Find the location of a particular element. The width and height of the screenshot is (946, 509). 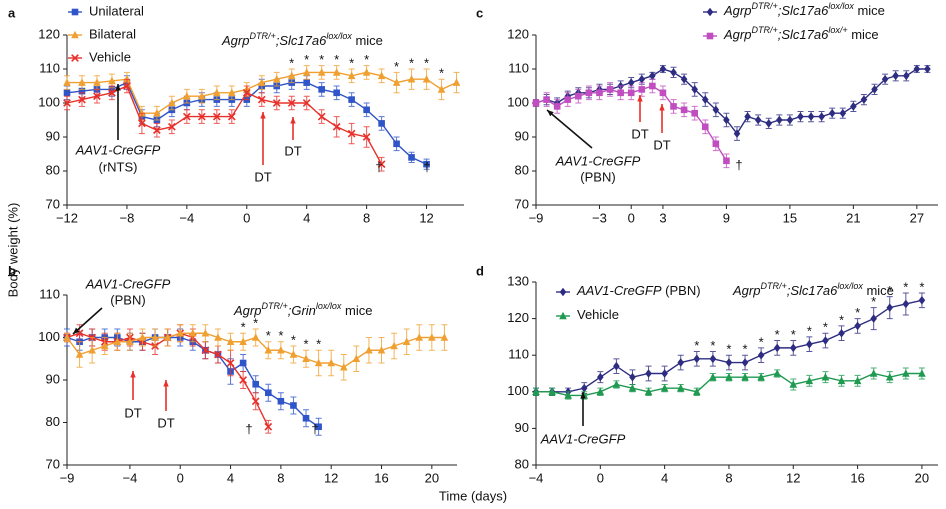

arrow-head is located at coordinates (76, 330).